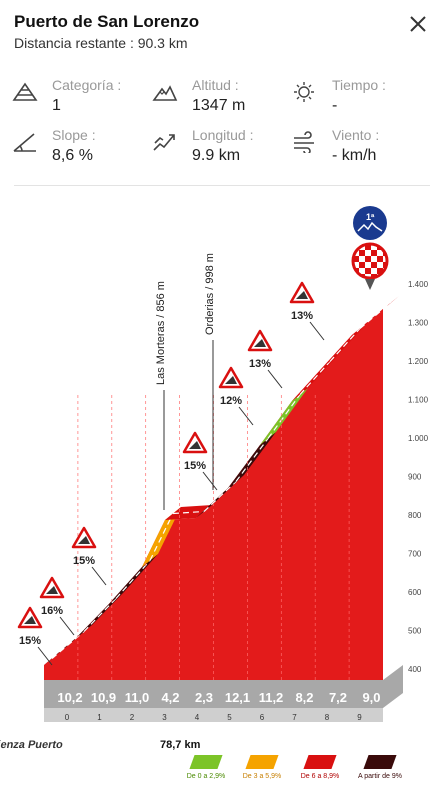  I want to click on stat-longitud: Longitud : 9.9 km, so click(222, 149).